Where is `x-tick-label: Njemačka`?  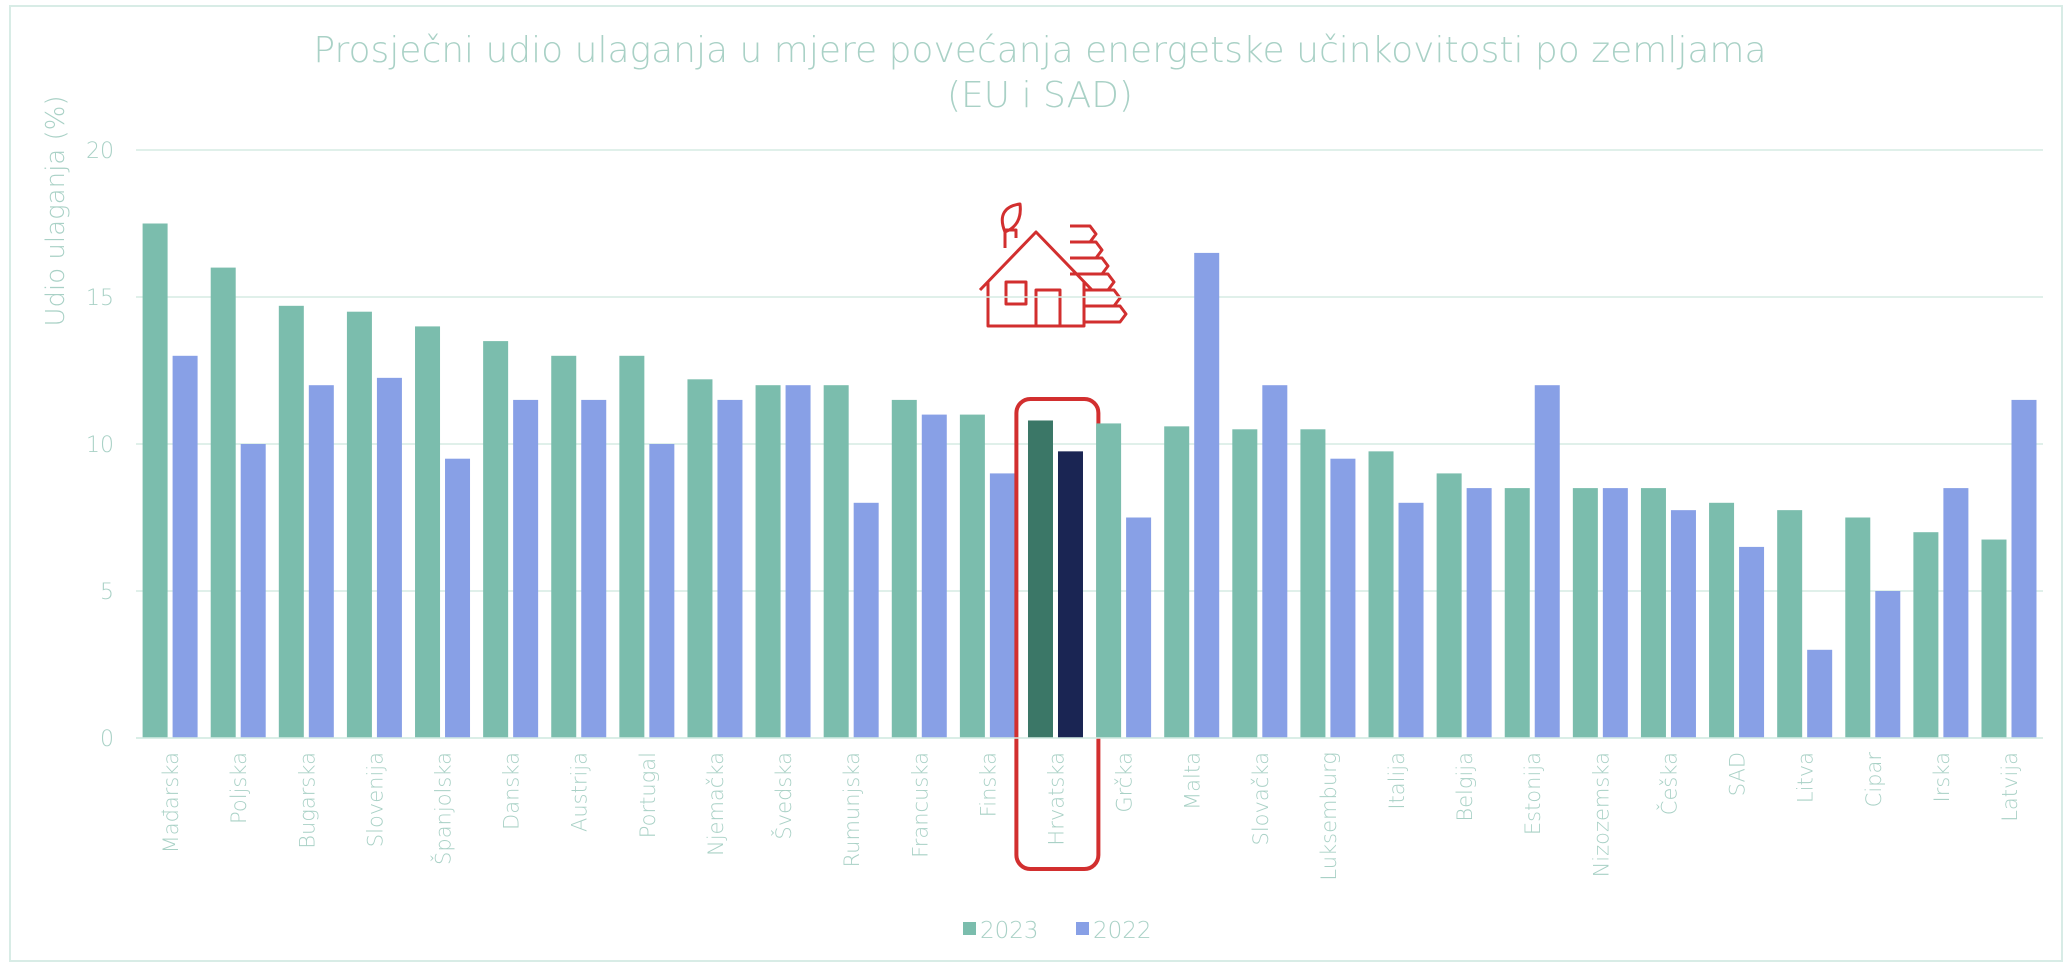
x-tick-label: Njemačka is located at coordinates (716, 804).